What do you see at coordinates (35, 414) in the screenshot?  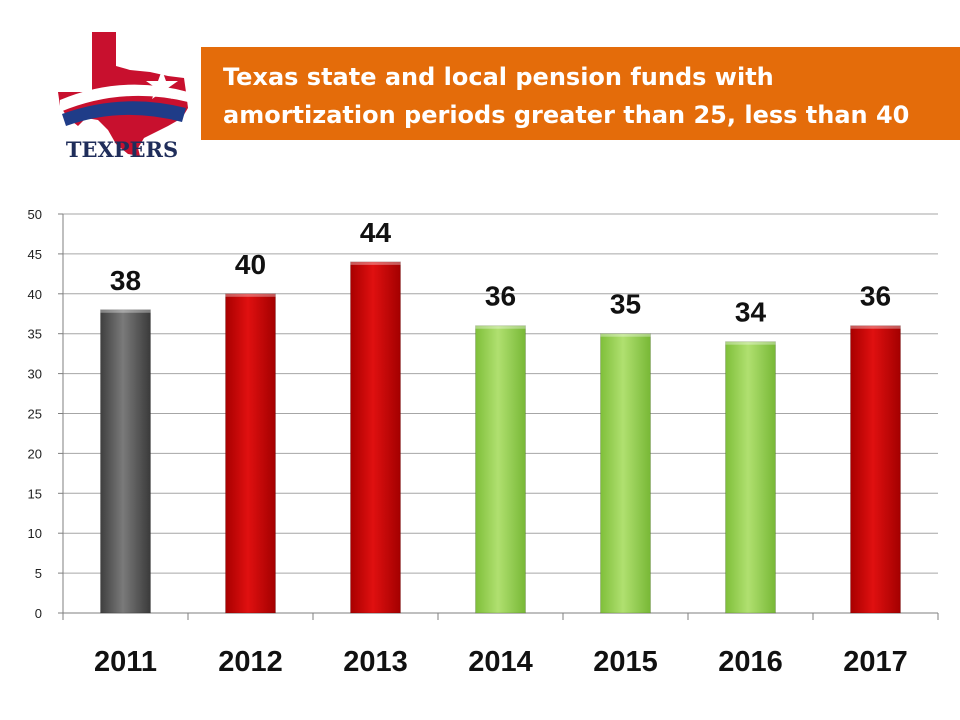 I see `y-tick-label: 25` at bounding box center [35, 414].